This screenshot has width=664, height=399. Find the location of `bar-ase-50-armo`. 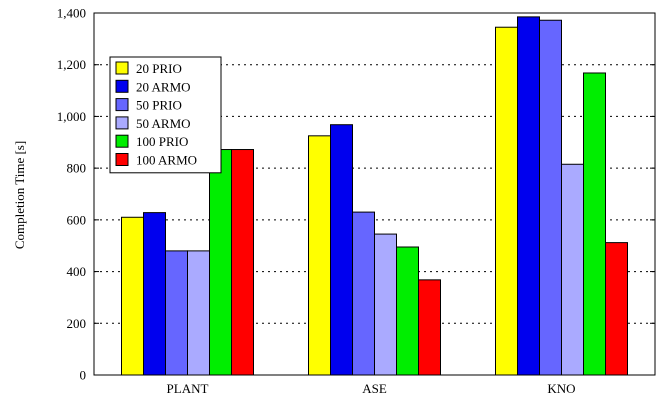

bar-ase-50-armo is located at coordinates (385, 304).